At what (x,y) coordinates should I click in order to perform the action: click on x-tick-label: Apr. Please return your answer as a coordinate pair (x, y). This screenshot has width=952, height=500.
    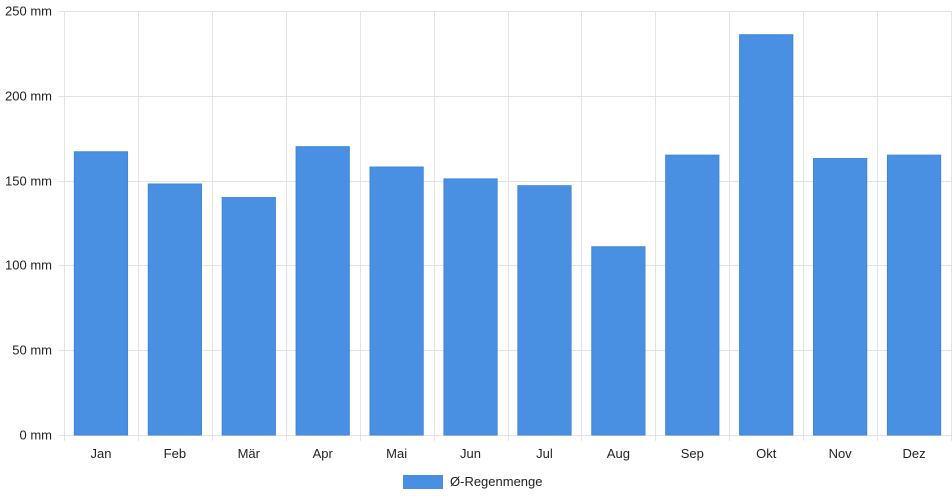
    Looking at the image, I should click on (323, 453).